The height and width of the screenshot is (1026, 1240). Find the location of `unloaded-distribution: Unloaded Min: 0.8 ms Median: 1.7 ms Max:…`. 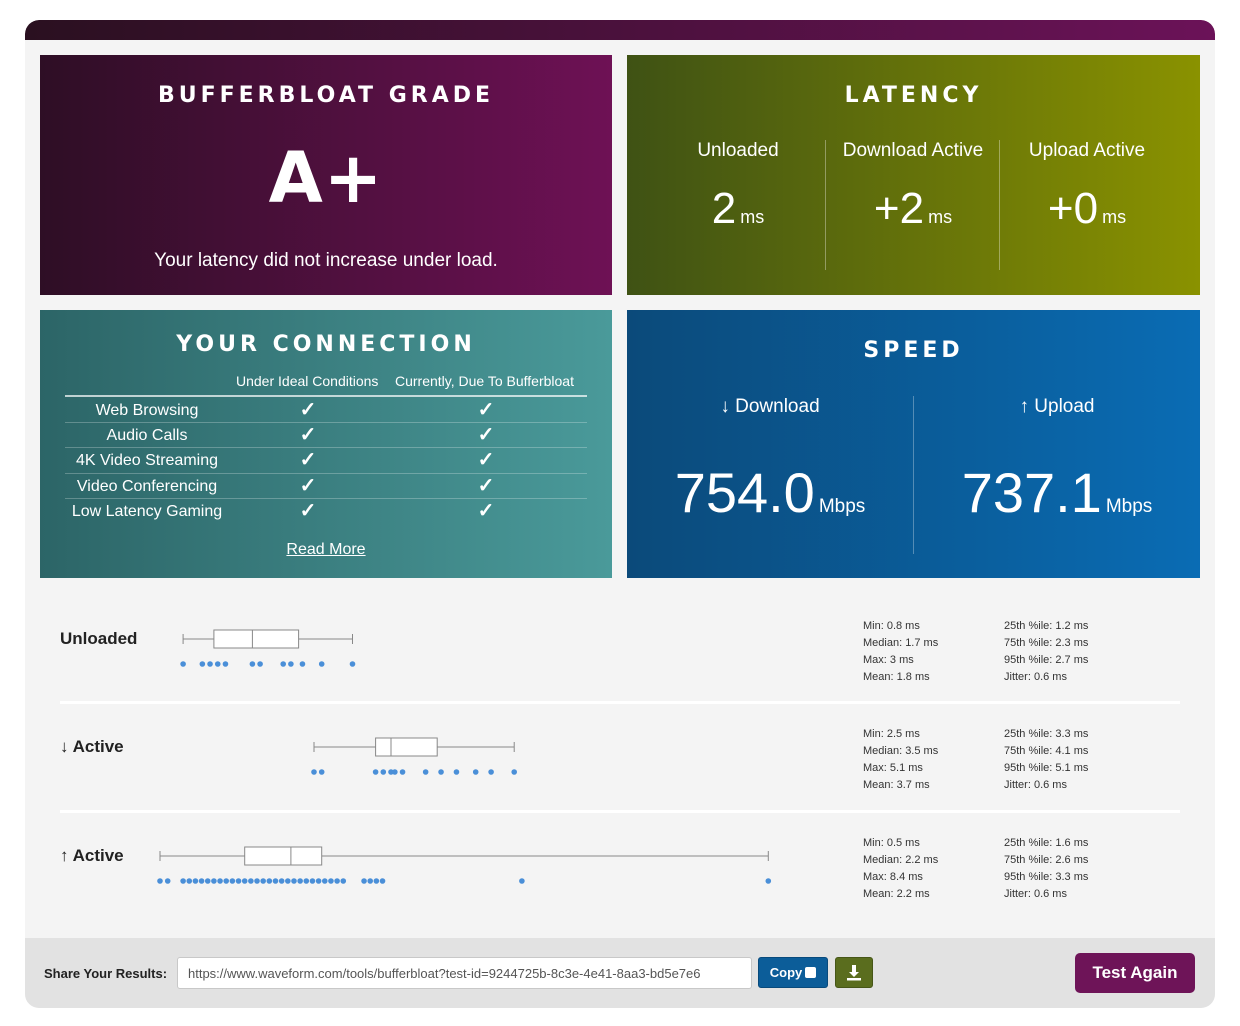

unloaded-distribution: Unloaded Min: 0.8 ms Median: 1.7 ms Max:… is located at coordinates (620, 655).